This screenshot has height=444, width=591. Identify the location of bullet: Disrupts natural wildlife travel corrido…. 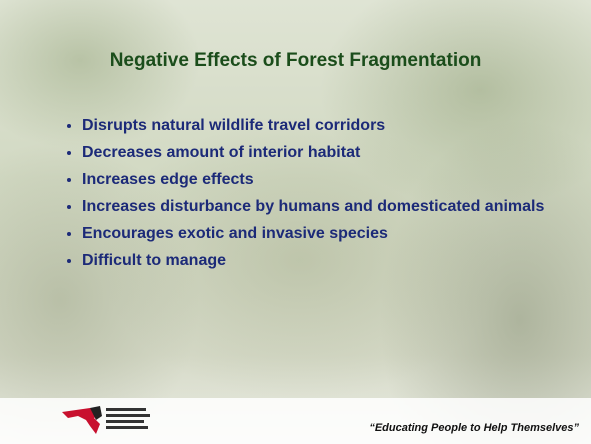
(327, 125).